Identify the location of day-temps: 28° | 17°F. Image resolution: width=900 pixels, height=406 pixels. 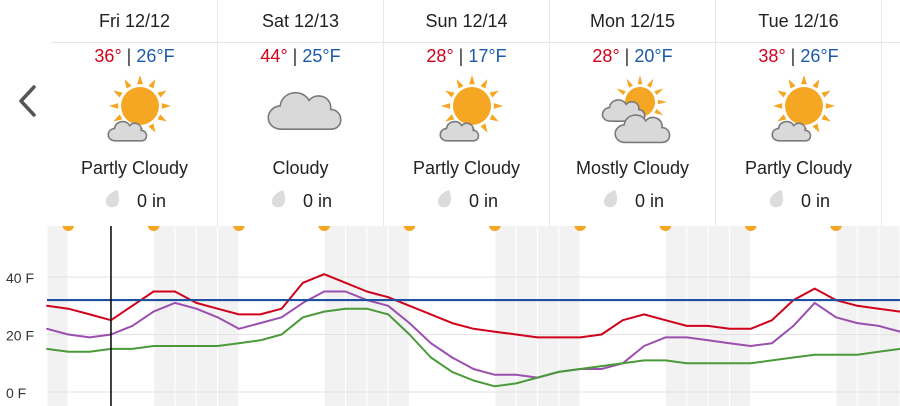
(466, 56).